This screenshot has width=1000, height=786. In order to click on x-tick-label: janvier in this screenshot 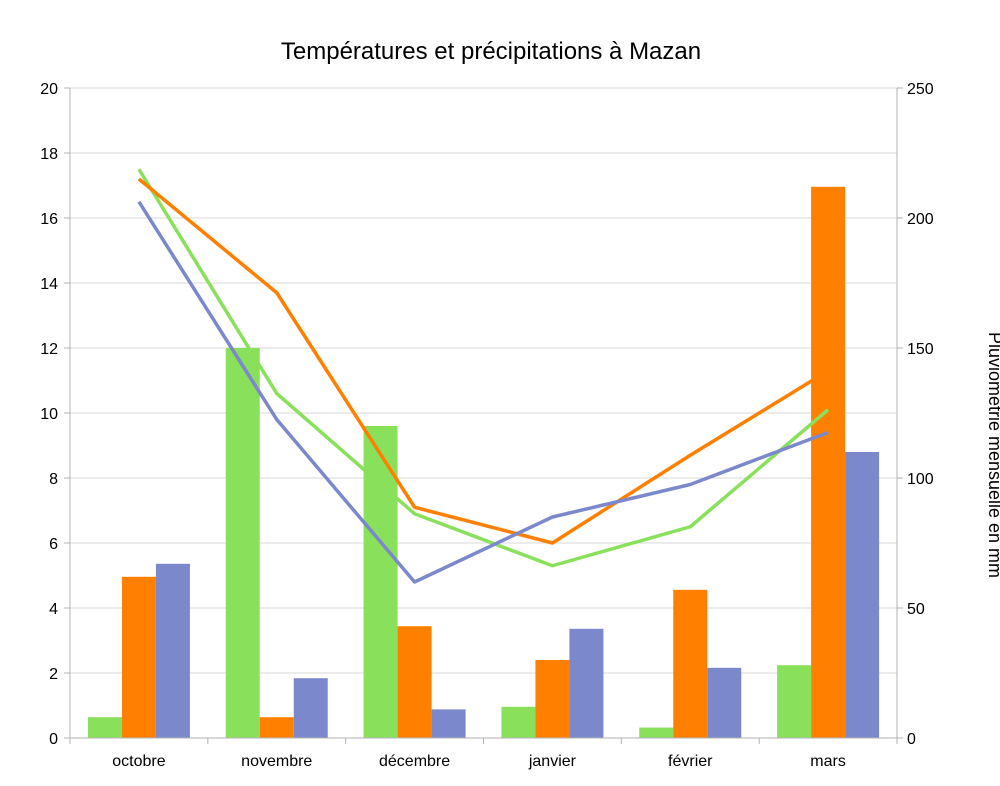, I will do `click(552, 761)`.